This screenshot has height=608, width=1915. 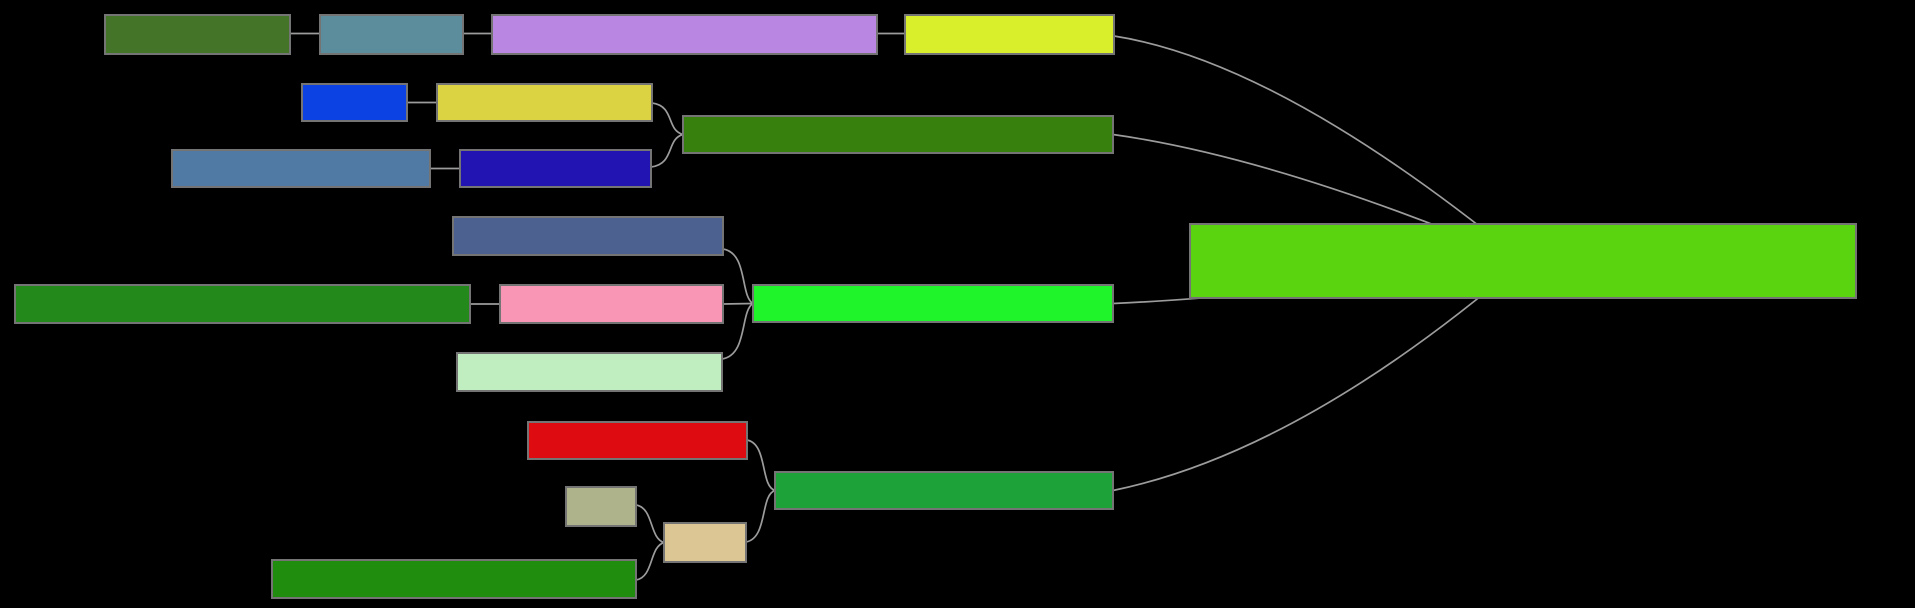 What do you see at coordinates (544, 102) in the screenshot?
I see `node-yellow` at bounding box center [544, 102].